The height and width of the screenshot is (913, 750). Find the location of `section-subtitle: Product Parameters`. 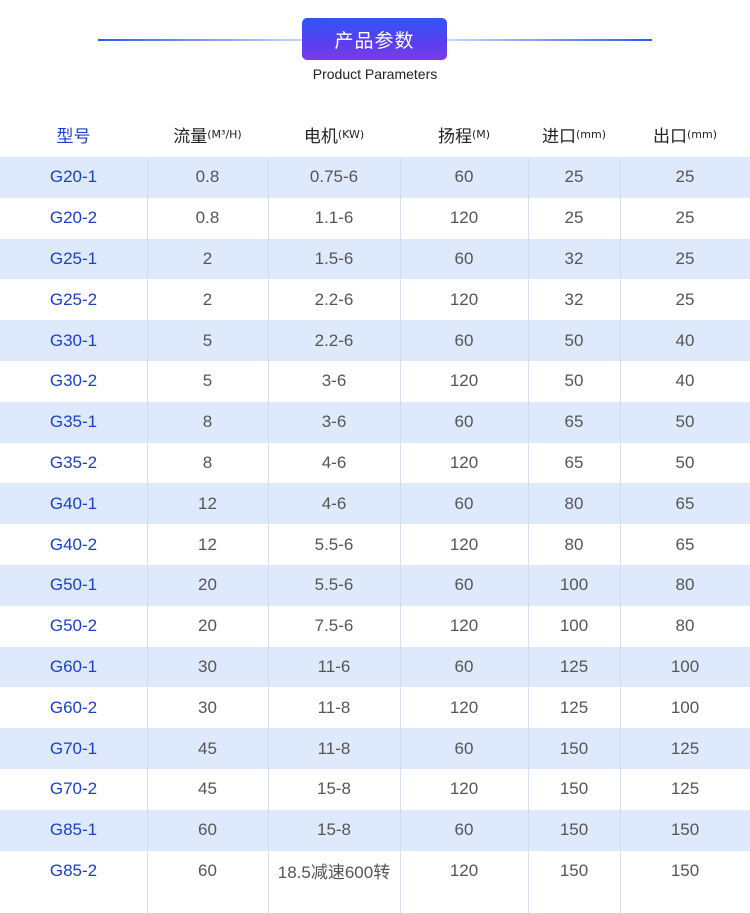

section-subtitle: Product Parameters is located at coordinates (375, 74).